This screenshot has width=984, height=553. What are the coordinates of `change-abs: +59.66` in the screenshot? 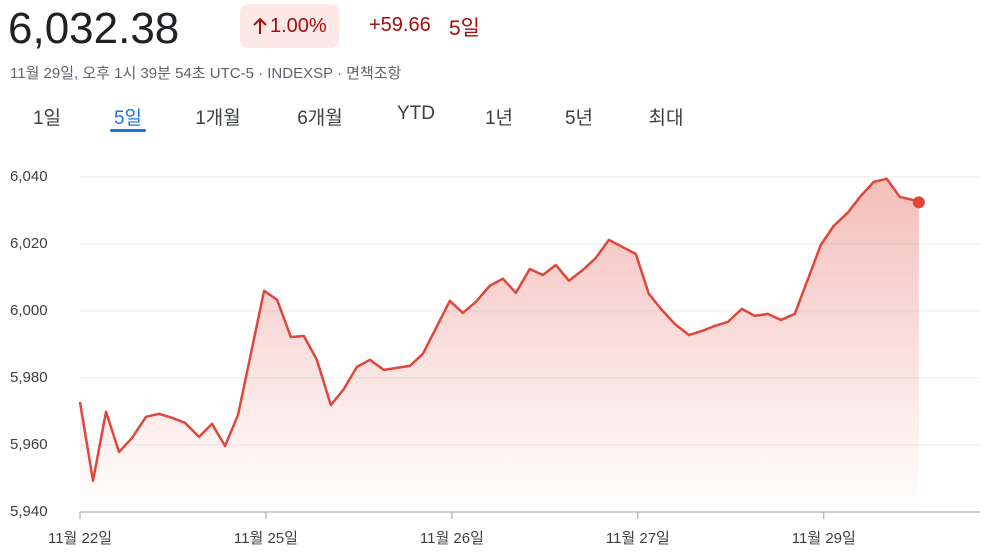 It's located at (400, 25).